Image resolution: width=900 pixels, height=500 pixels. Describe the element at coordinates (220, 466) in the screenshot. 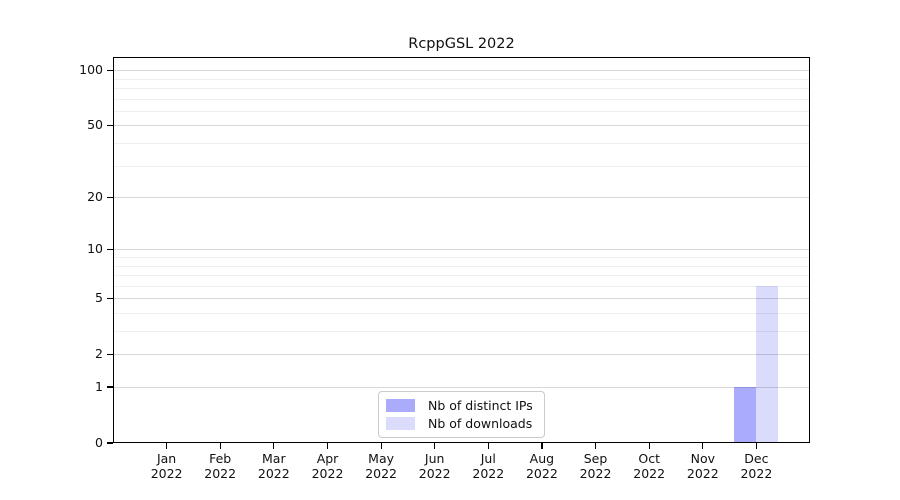

I see `x-tick-label: Feb 2022` at that location.